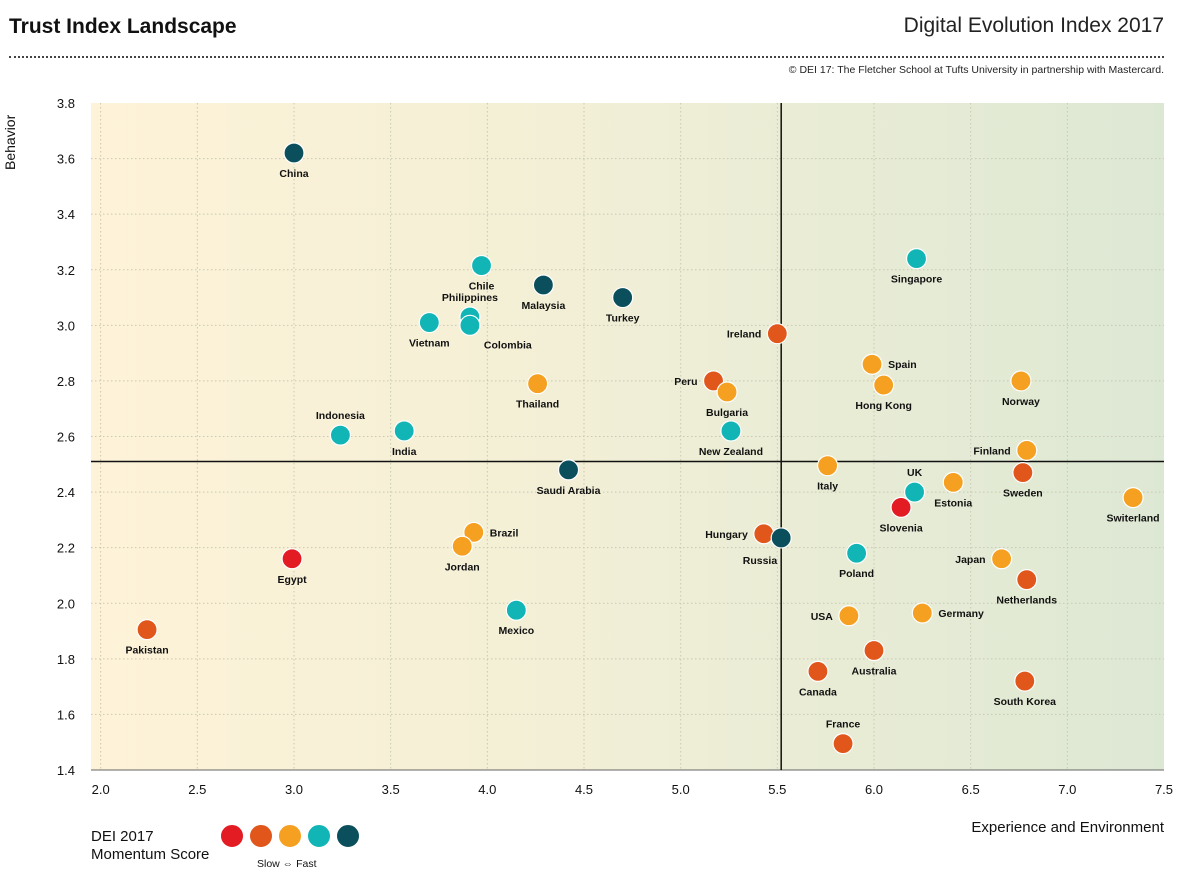 This screenshot has width=1186, height=883. I want to click on point-hong-kong, so click(884, 385).